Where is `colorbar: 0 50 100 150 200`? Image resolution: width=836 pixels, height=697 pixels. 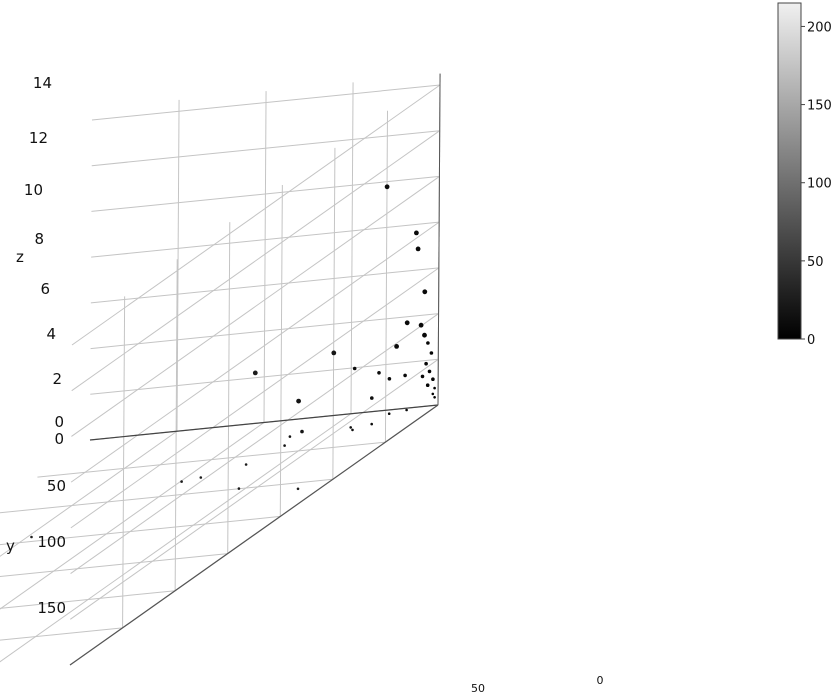
colorbar: 0 50 100 150 200 is located at coordinates (804, 175).